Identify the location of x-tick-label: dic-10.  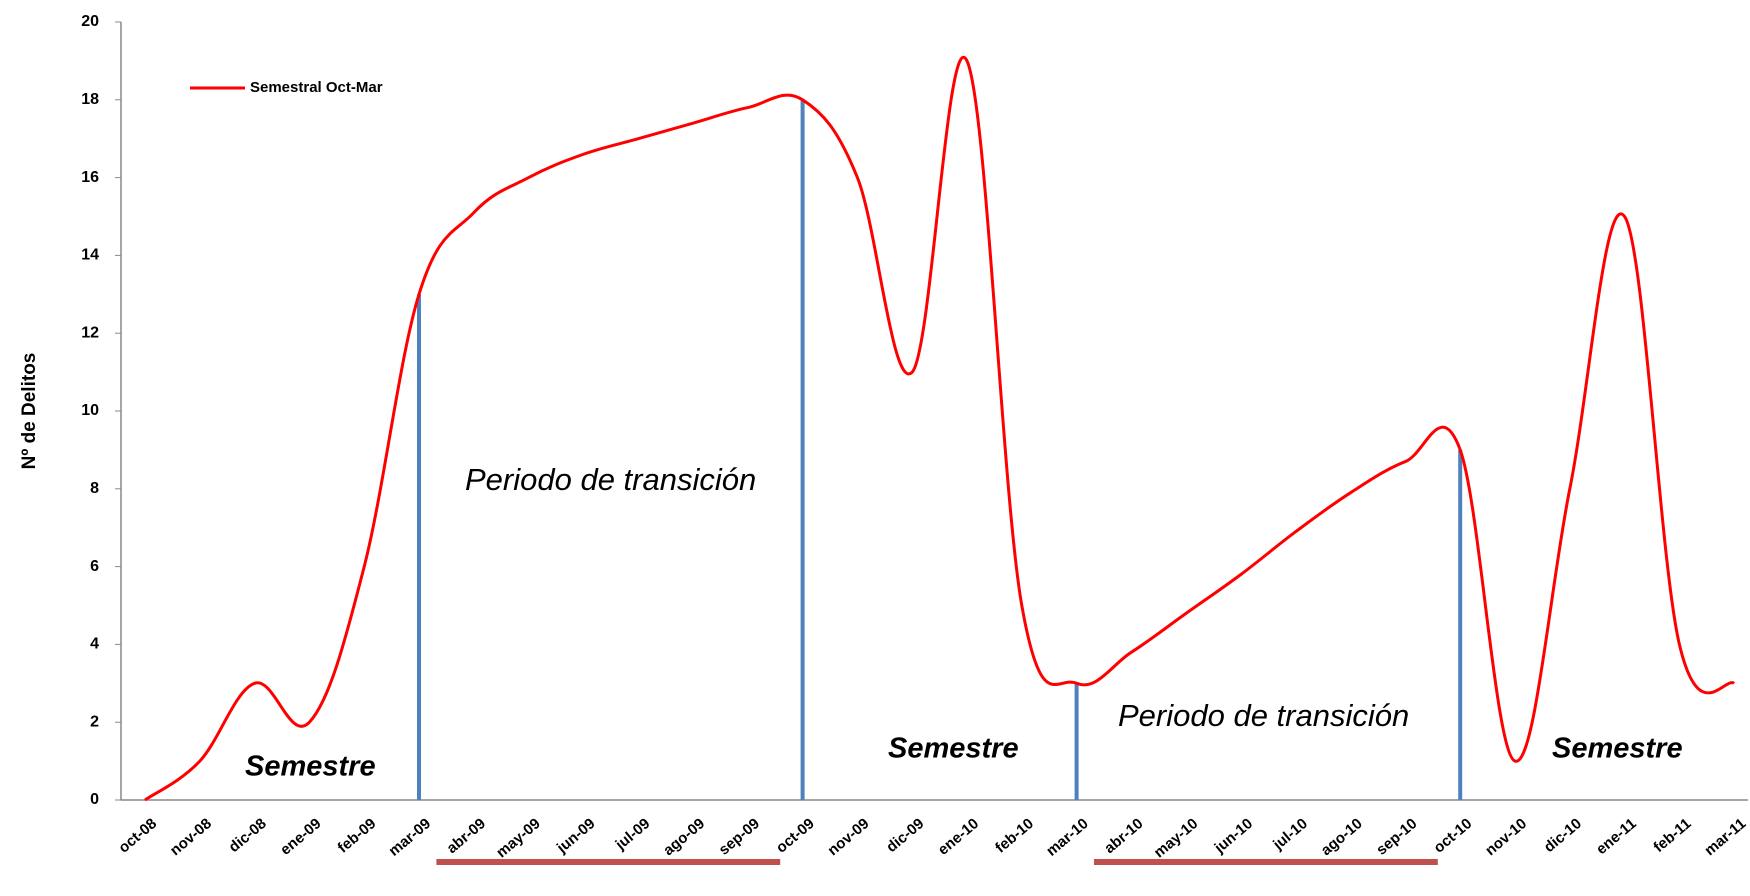
(1563, 835).